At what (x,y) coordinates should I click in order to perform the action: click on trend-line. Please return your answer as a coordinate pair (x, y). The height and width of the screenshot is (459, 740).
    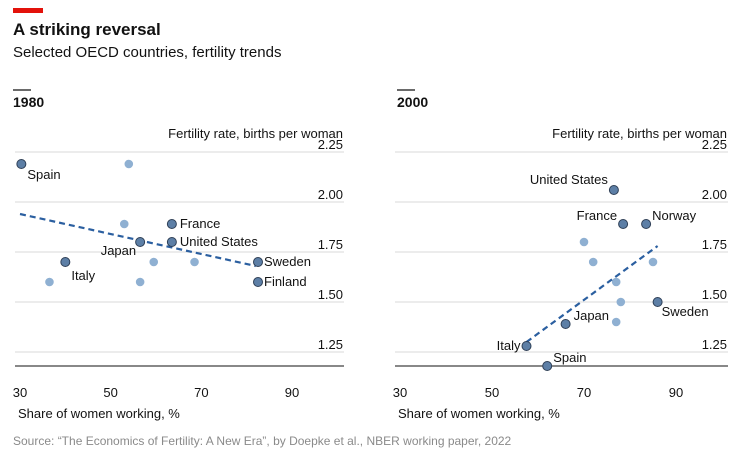
    Looking at the image, I should click on (592, 294).